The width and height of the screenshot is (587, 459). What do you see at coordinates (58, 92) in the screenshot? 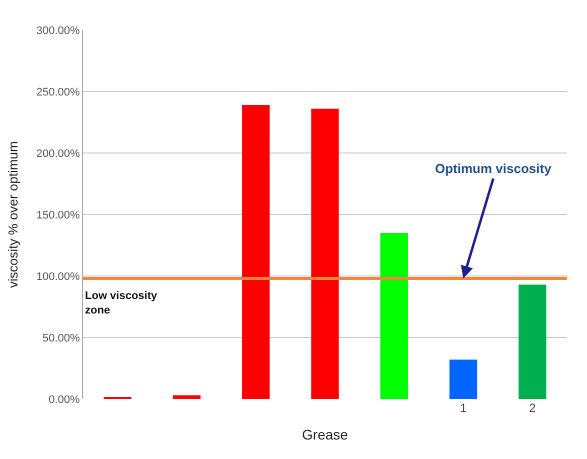
I see `y-tick-label: 250.00%` at bounding box center [58, 92].